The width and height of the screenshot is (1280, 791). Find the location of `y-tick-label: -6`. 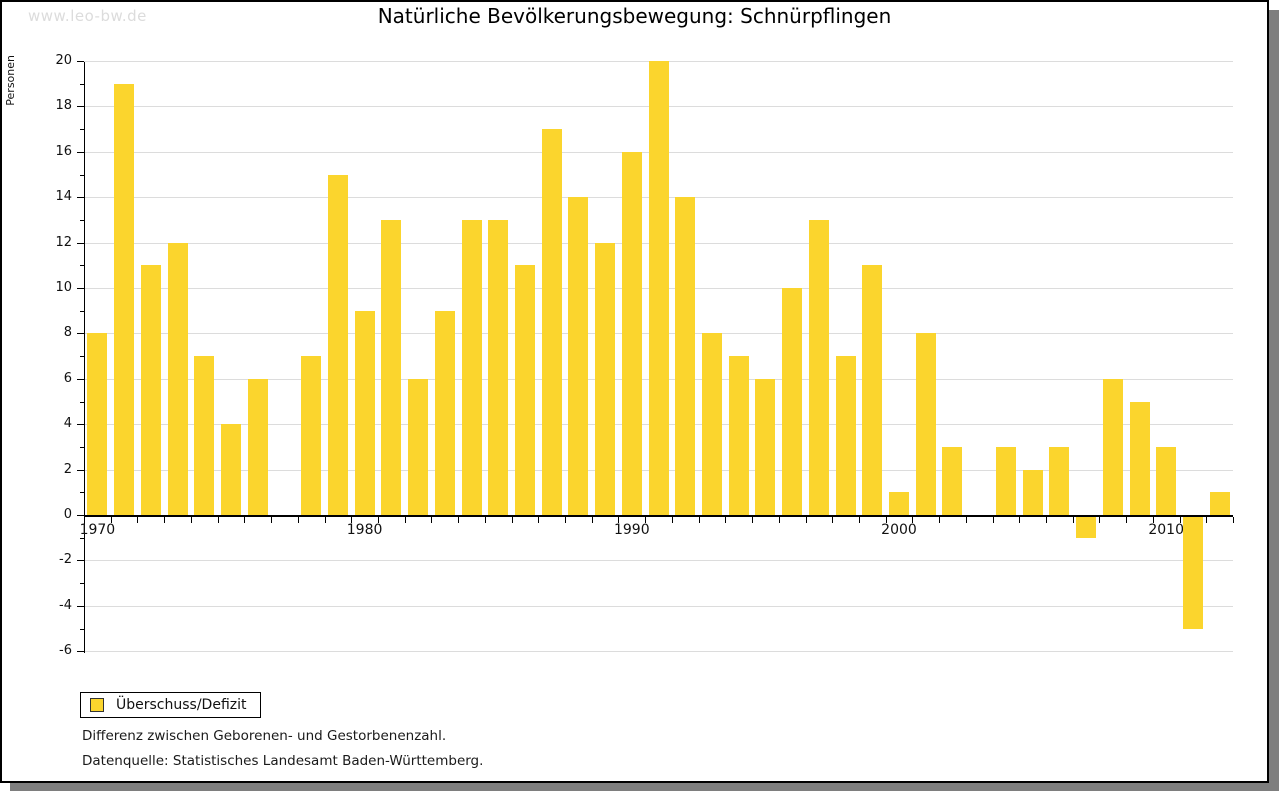

y-tick-label: -6 is located at coordinates (65, 651).